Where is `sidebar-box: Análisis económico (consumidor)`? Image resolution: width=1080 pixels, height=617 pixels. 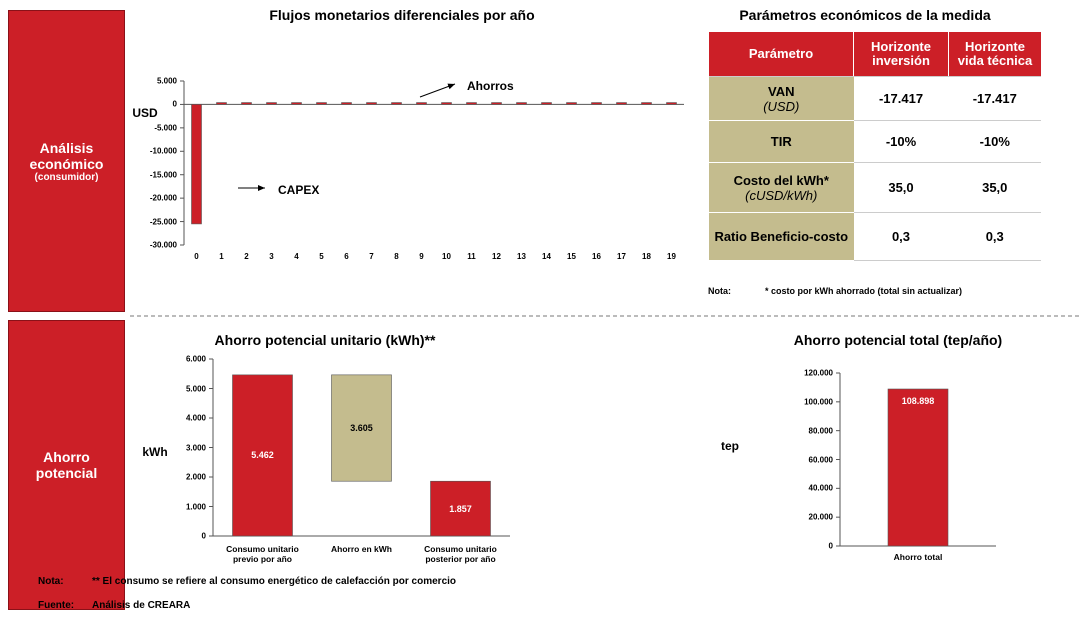
sidebar-box: Análisis económico (consumidor) is located at coordinates (66, 161).